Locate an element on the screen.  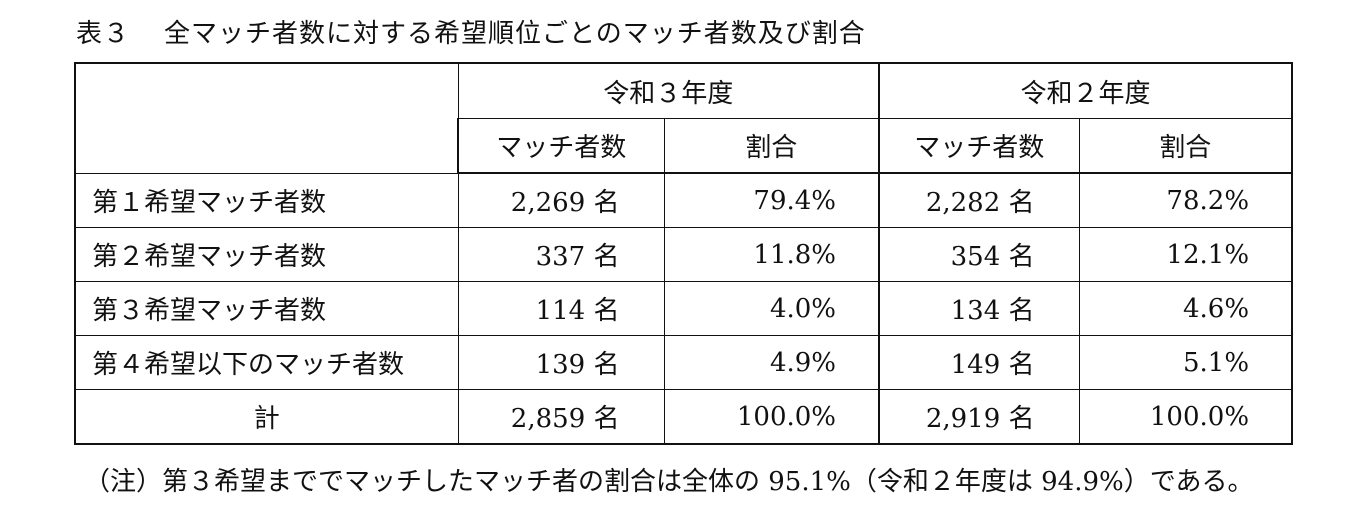
r3-total-count: 2,859 名 is located at coordinates (561, 417).